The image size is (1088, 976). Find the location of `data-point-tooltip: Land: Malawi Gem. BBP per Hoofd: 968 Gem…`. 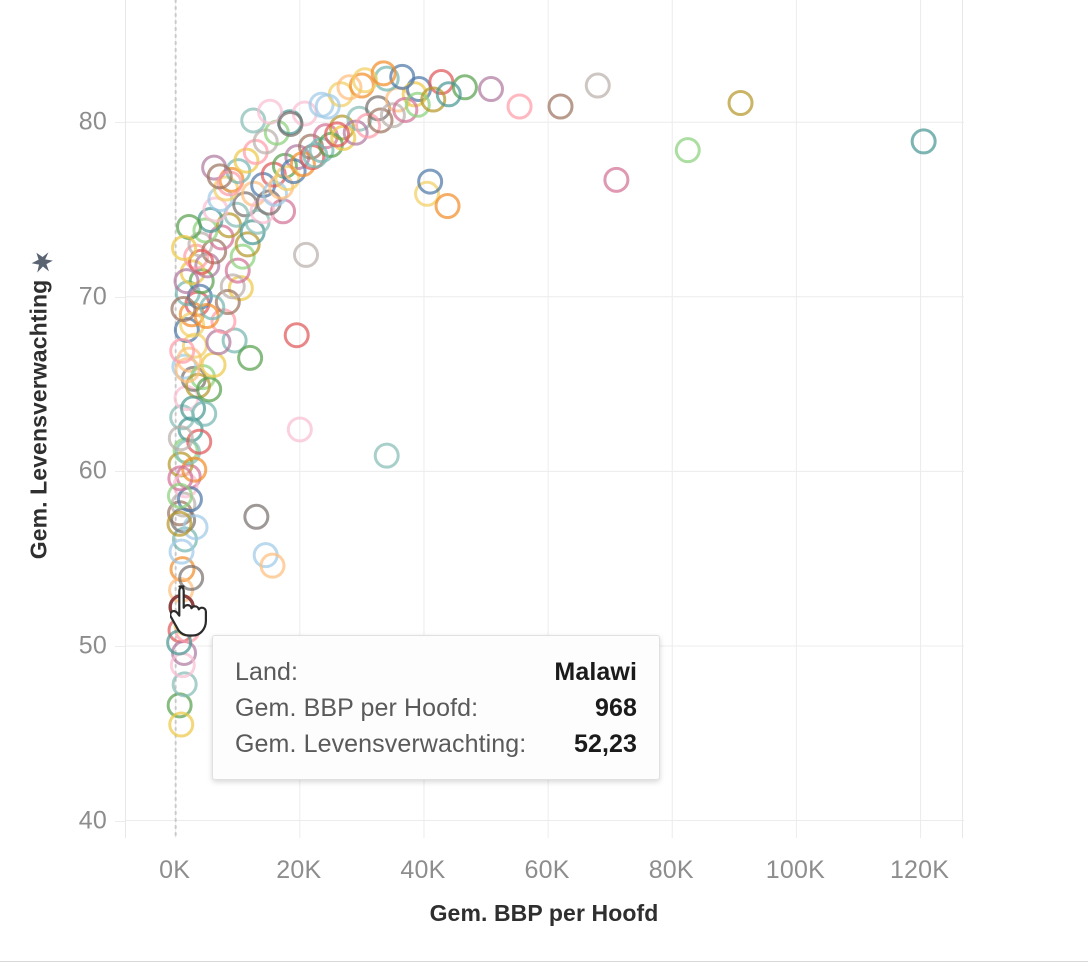

data-point-tooltip: Land: Malawi Gem. BBP per Hoofd: 968 Gem… is located at coordinates (436, 707).